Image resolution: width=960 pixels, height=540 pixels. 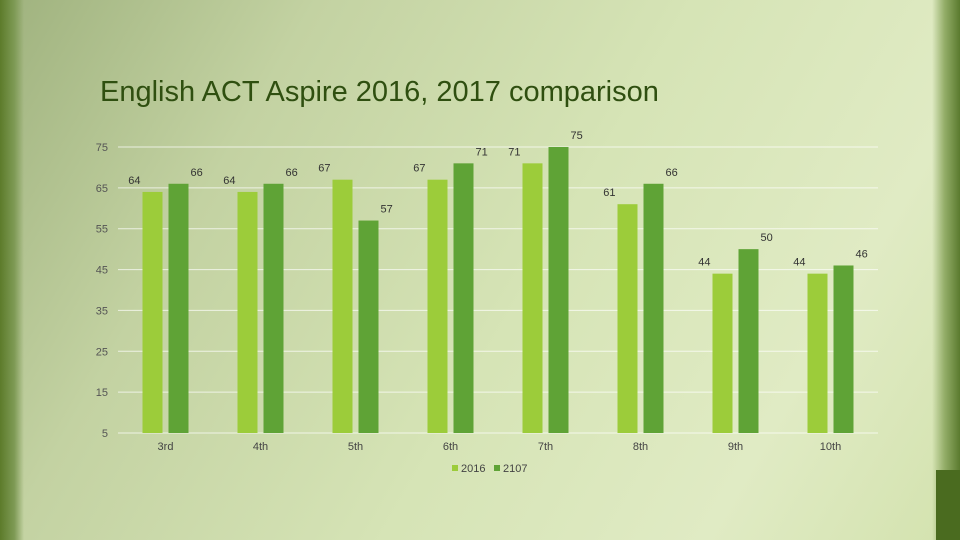 I want to click on y-tick-label: 75, so click(x=102, y=148).